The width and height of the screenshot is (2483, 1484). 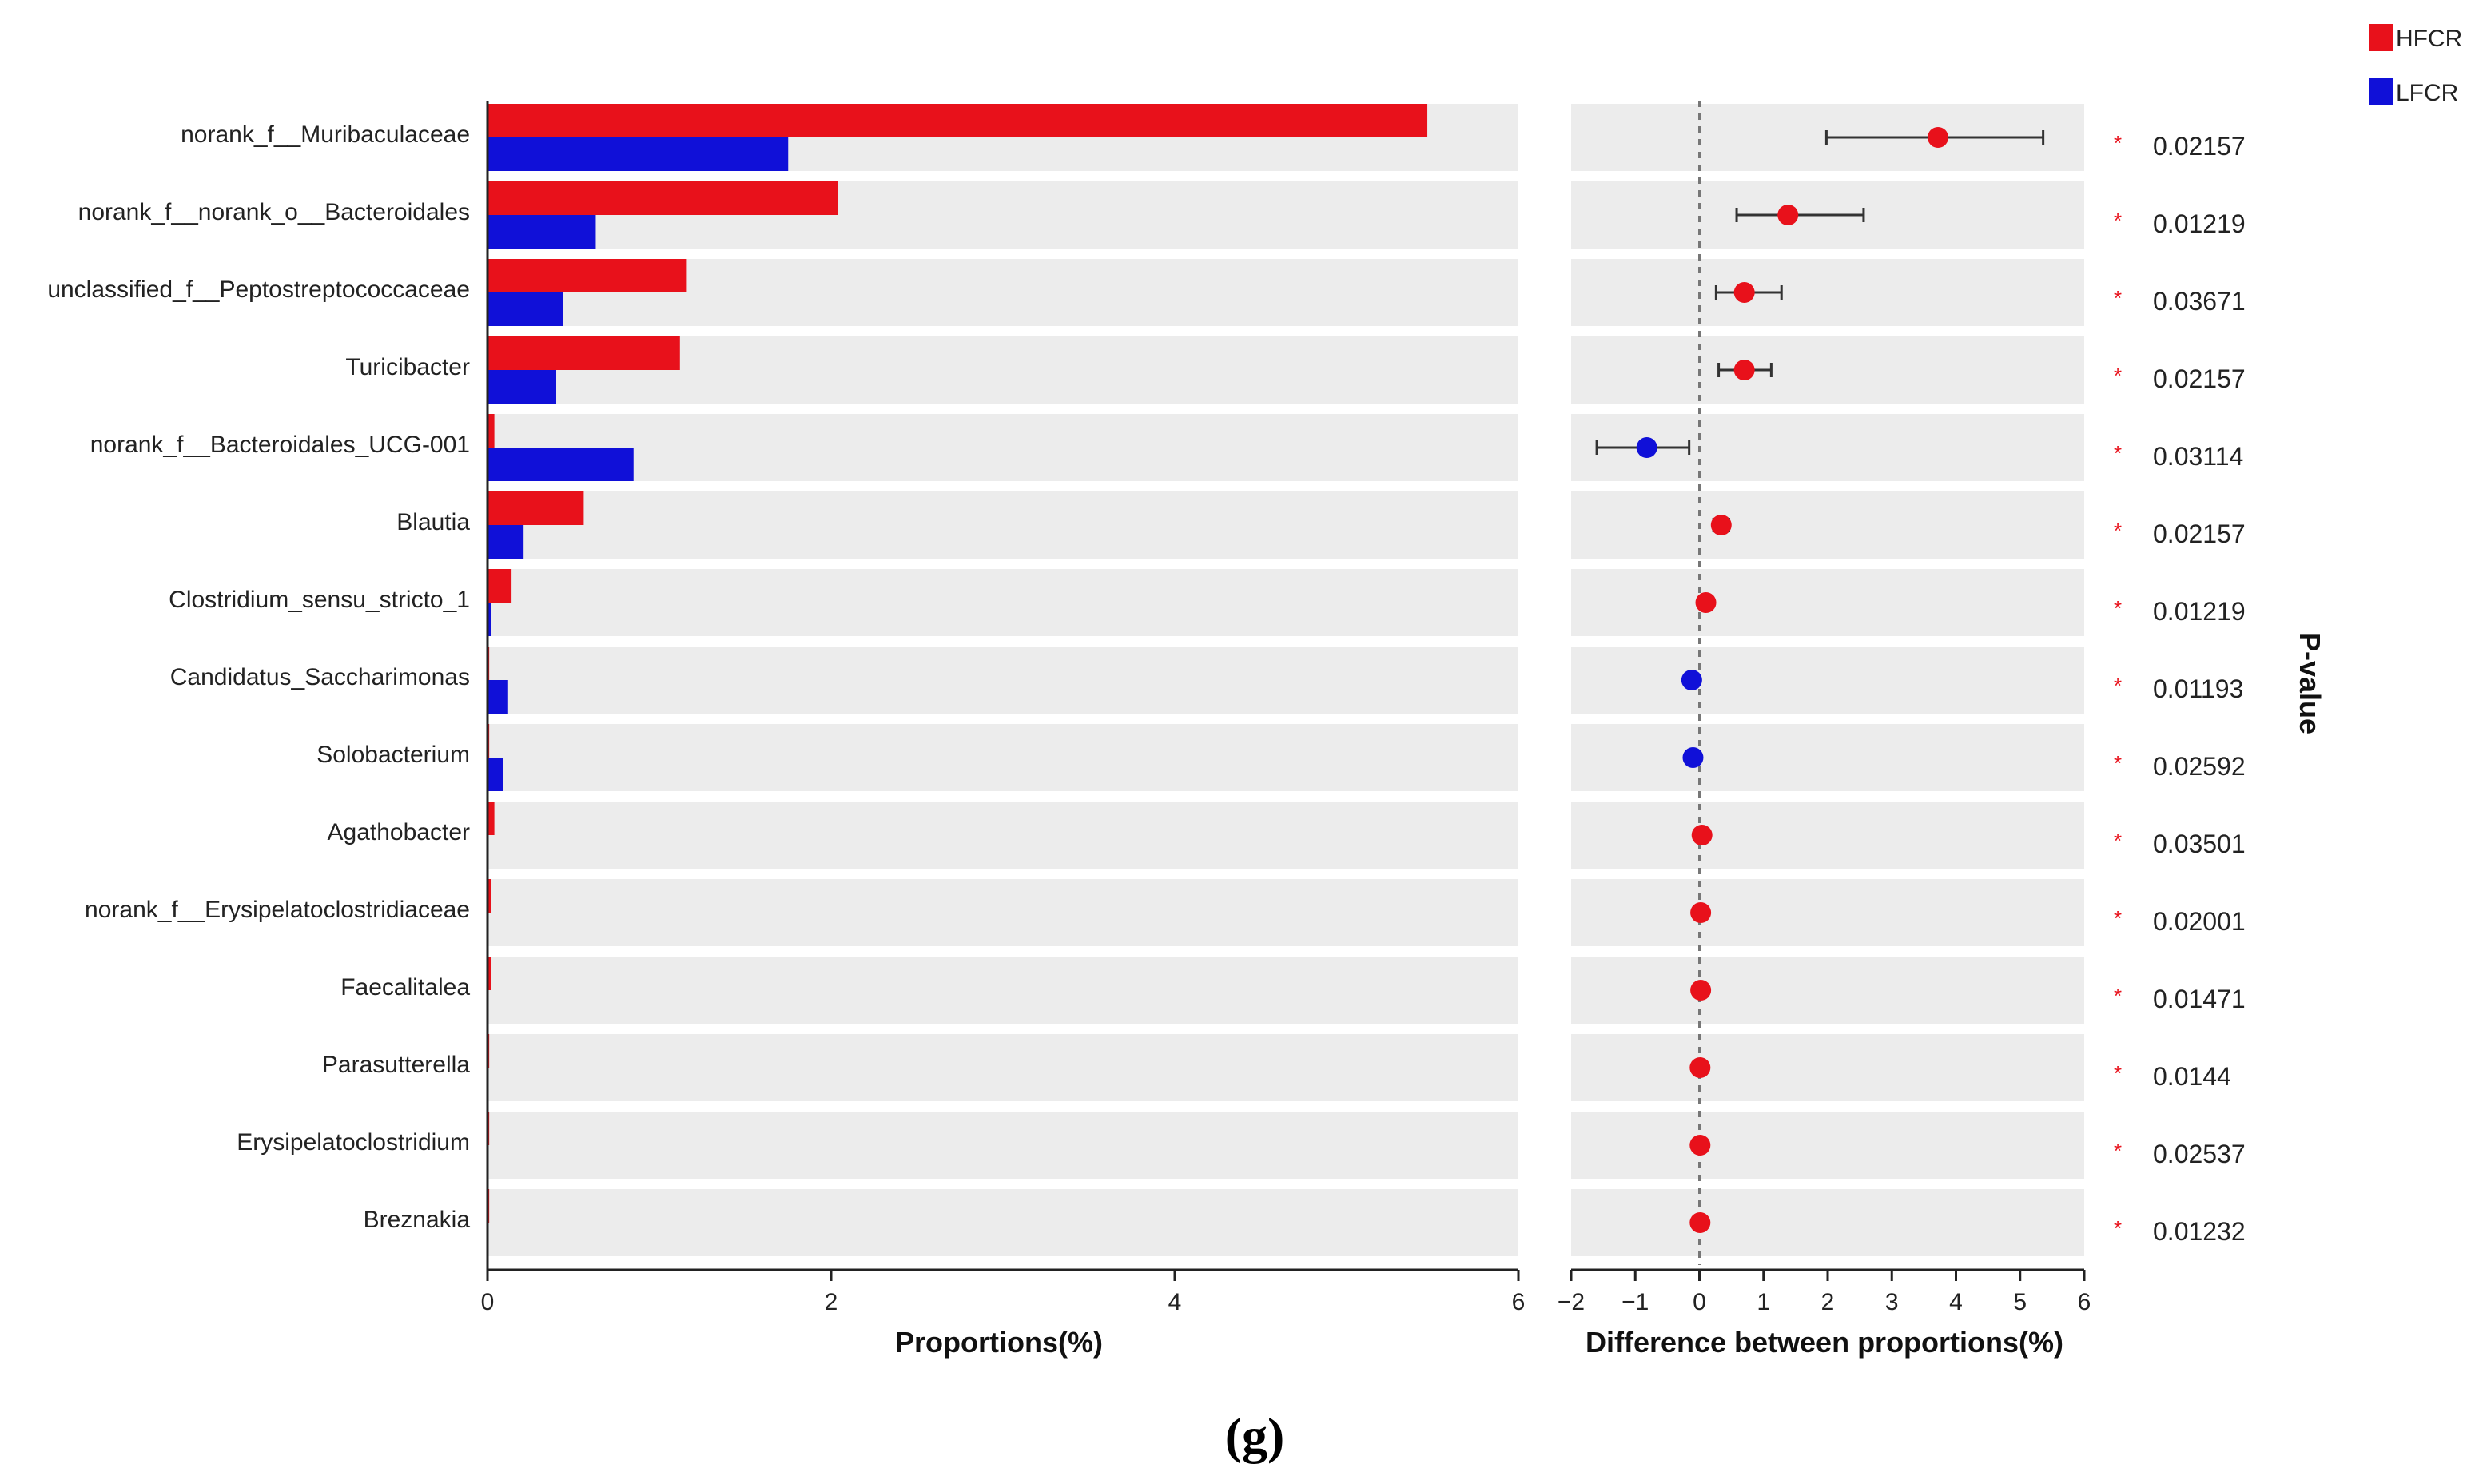 I want to click on proportions-tick-label: 6, so click(x=1519, y=1302).